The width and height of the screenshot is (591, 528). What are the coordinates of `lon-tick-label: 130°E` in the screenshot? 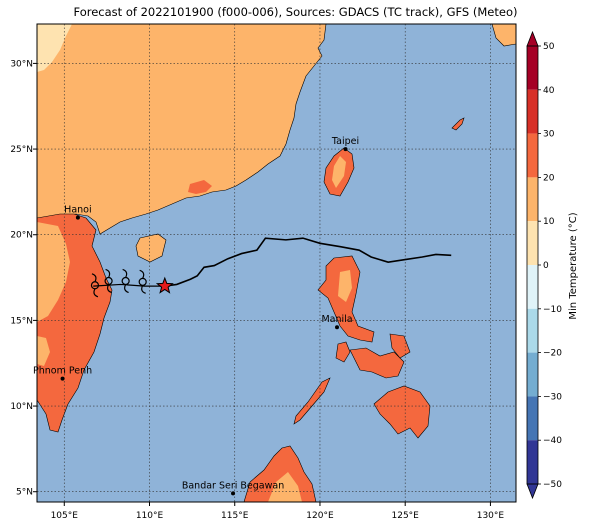 It's located at (491, 516).